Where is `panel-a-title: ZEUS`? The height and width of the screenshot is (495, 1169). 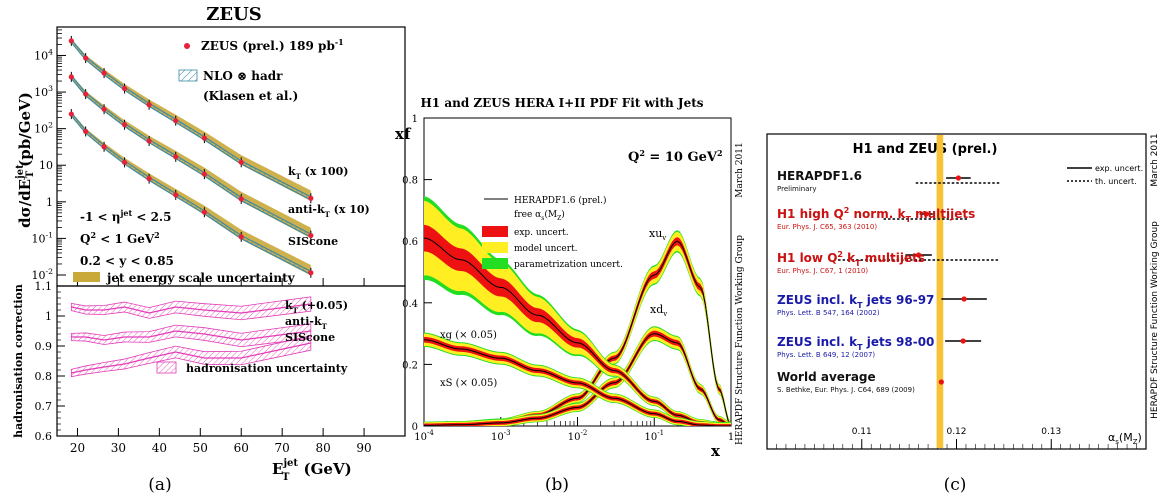 panel-a-title: ZEUS is located at coordinates (234, 14).